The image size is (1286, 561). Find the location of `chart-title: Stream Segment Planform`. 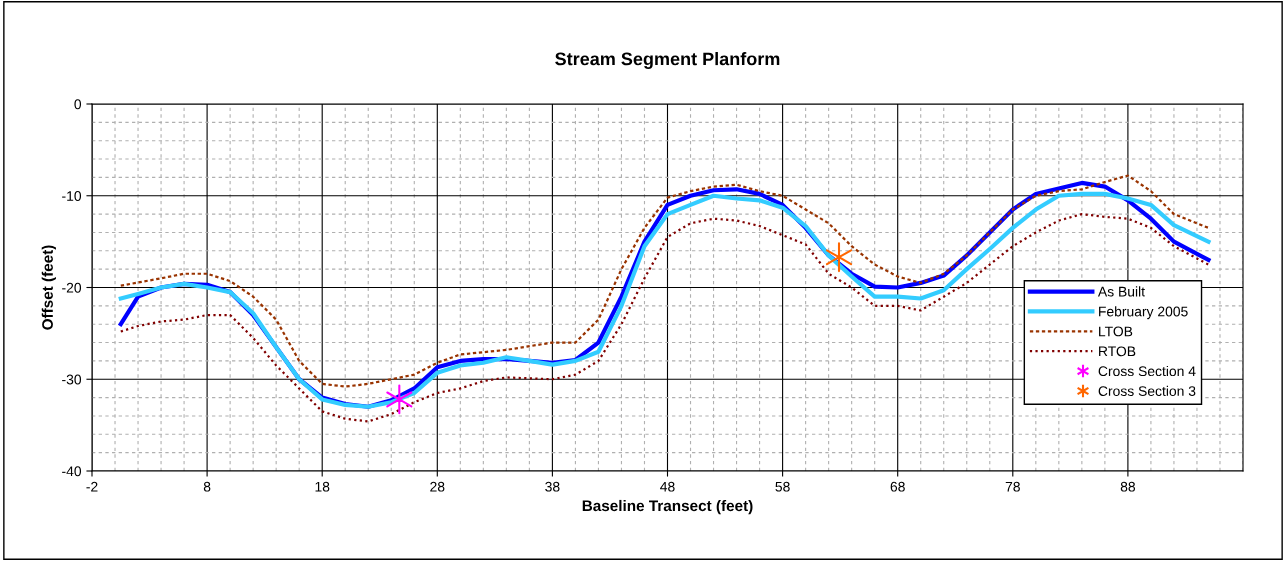

chart-title: Stream Segment Planform is located at coordinates (667, 60).